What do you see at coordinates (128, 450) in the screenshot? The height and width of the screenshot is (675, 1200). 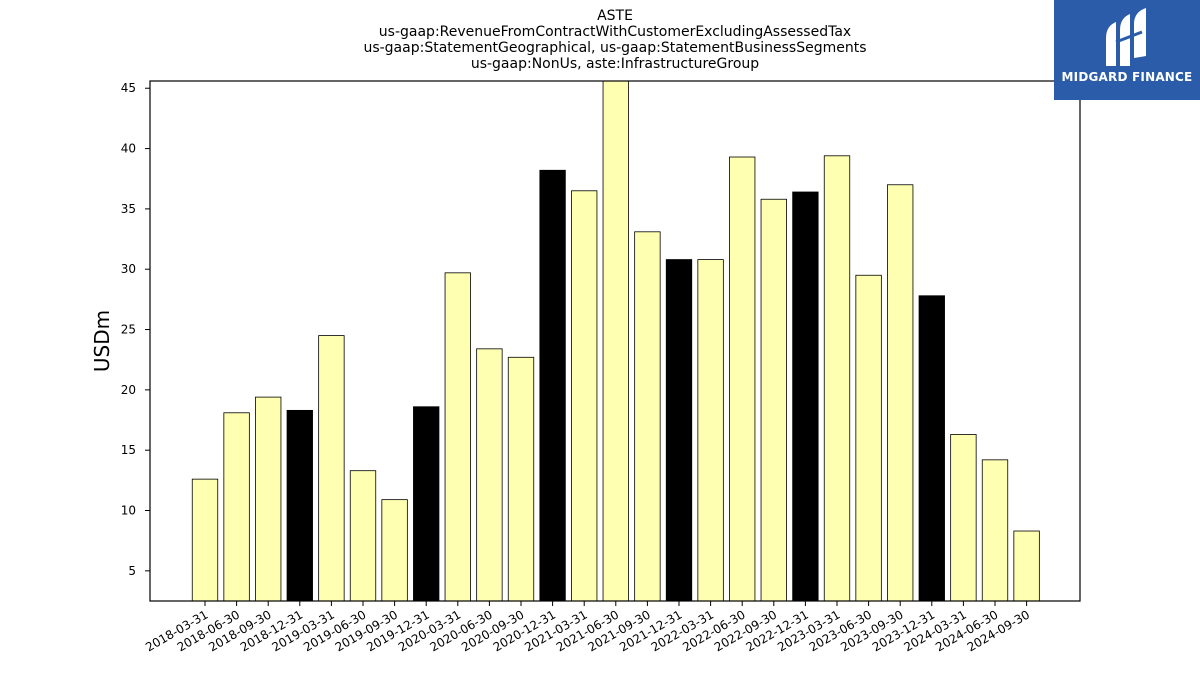 I see `y-tick-label: 15` at bounding box center [128, 450].